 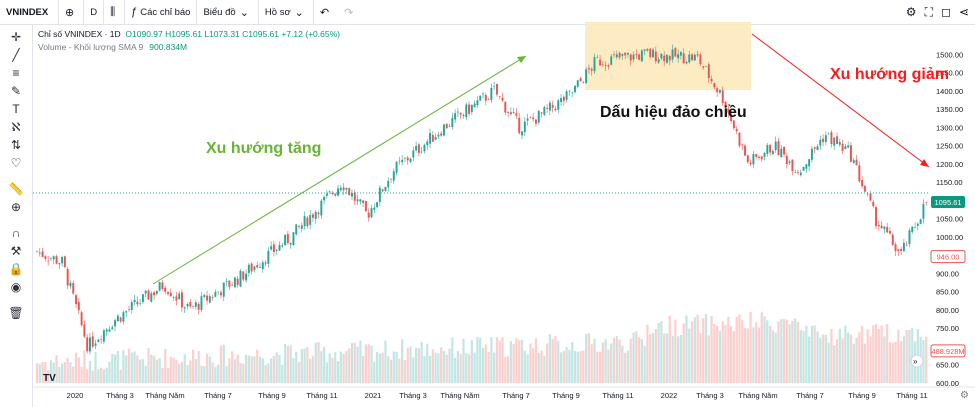 I want to click on fib-icon: ≡, so click(x=16, y=73).